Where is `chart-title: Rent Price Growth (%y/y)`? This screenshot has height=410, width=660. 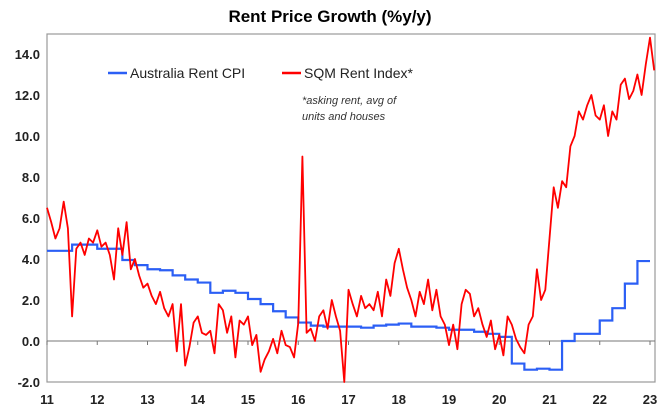 chart-title: Rent Price Growth (%y/y) is located at coordinates (329, 16).